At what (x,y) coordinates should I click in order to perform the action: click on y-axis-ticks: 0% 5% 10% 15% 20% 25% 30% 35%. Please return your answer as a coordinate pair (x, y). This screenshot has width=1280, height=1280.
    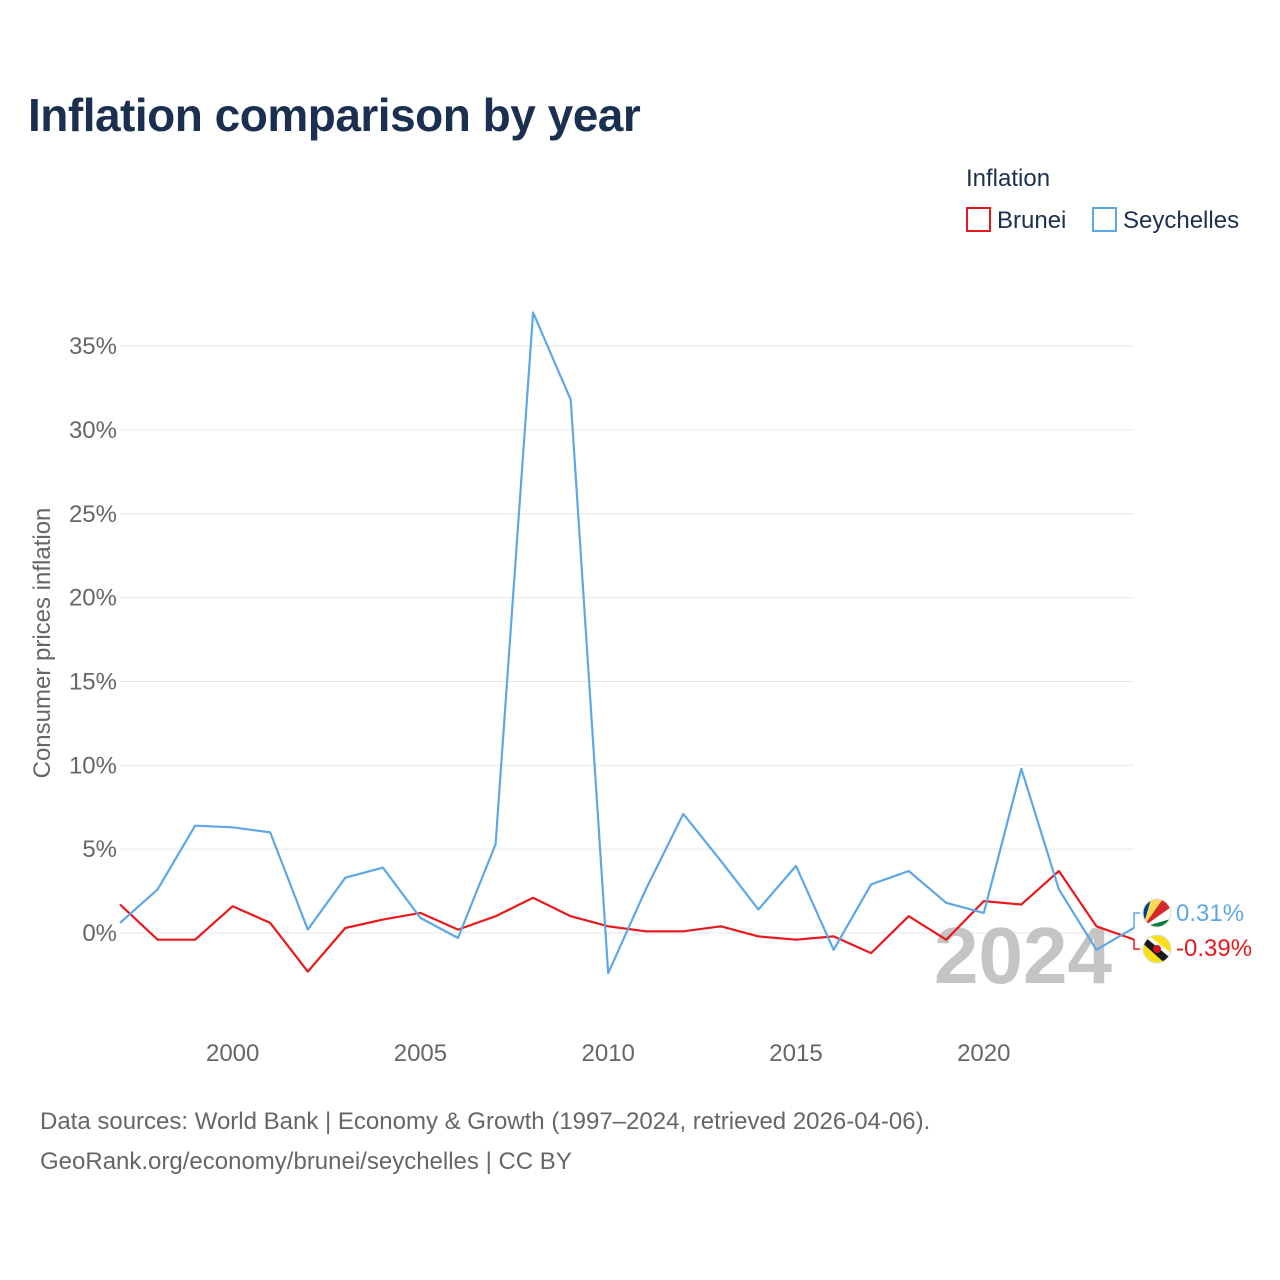
    Looking at the image, I should click on (93, 640).